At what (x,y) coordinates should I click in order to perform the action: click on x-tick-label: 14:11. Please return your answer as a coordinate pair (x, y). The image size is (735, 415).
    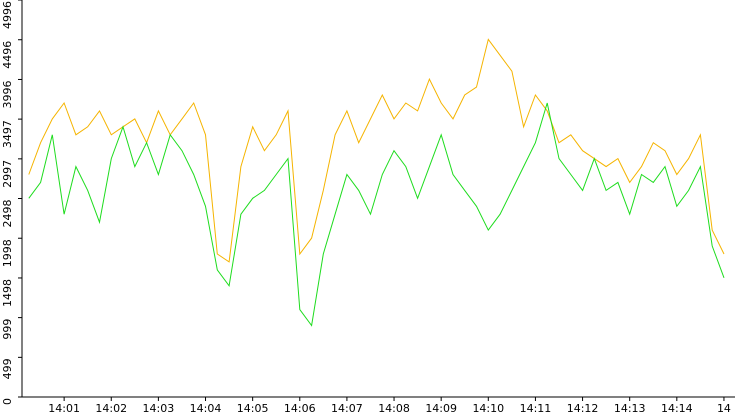
    Looking at the image, I should click on (536, 408).